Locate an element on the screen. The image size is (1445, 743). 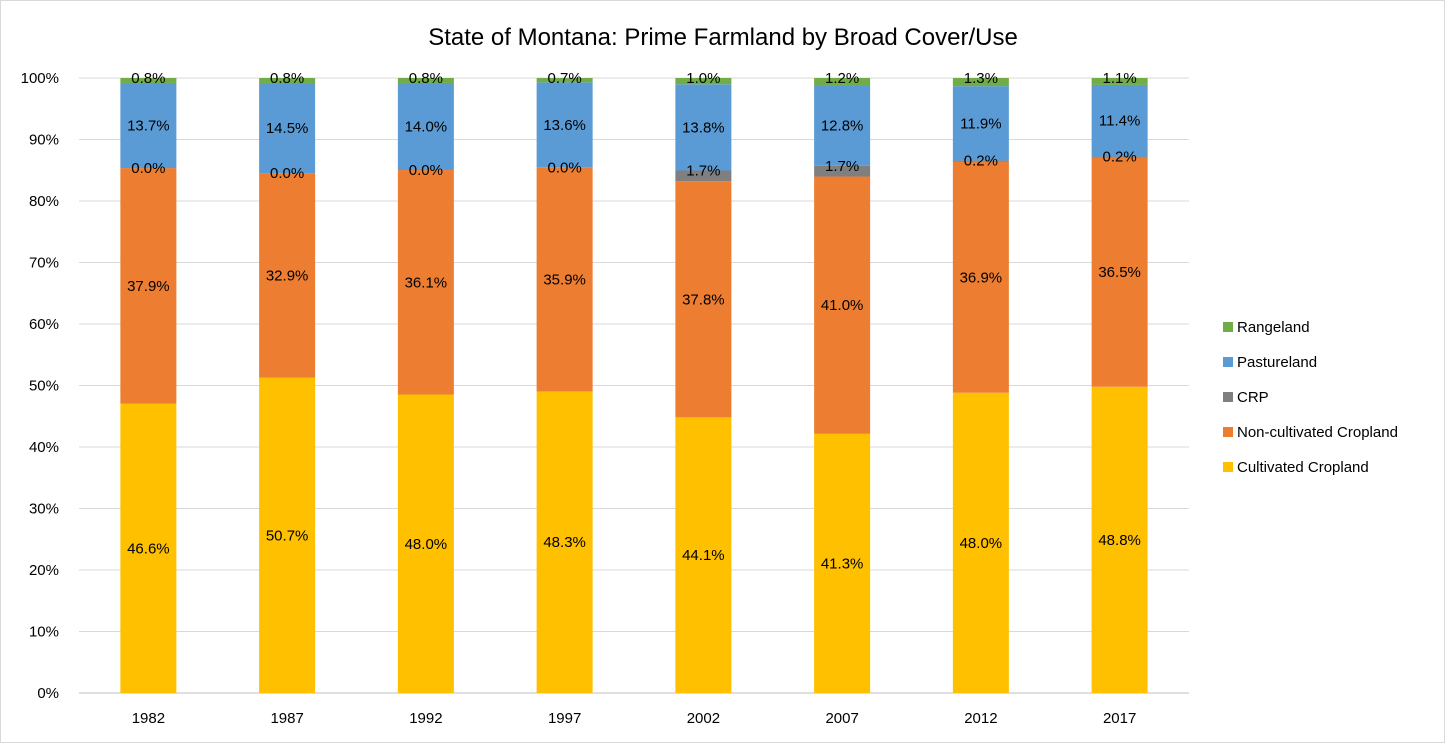
x-tick-label: 2017 is located at coordinates (1119, 718).